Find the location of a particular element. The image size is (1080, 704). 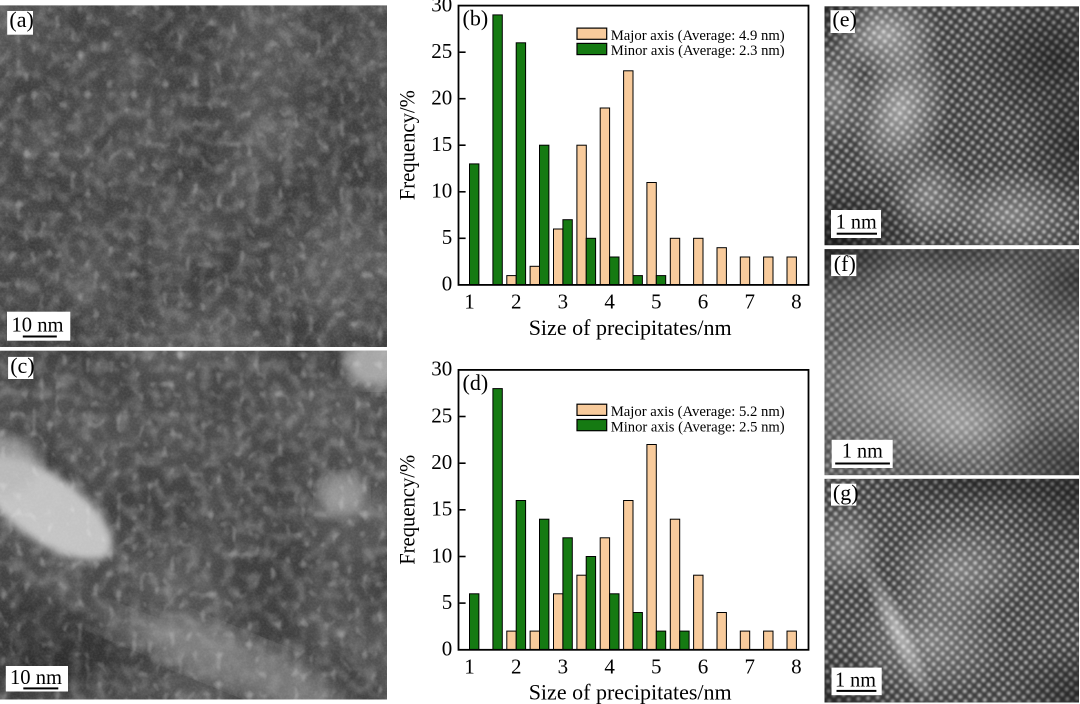

svg-text: (b) is located at coordinates (476, 18).